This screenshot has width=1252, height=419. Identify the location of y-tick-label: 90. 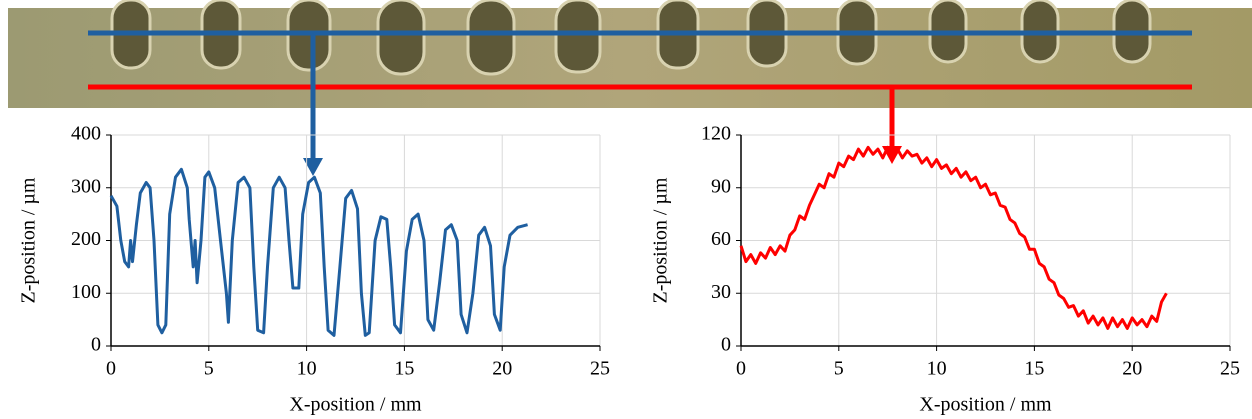
(721, 186).